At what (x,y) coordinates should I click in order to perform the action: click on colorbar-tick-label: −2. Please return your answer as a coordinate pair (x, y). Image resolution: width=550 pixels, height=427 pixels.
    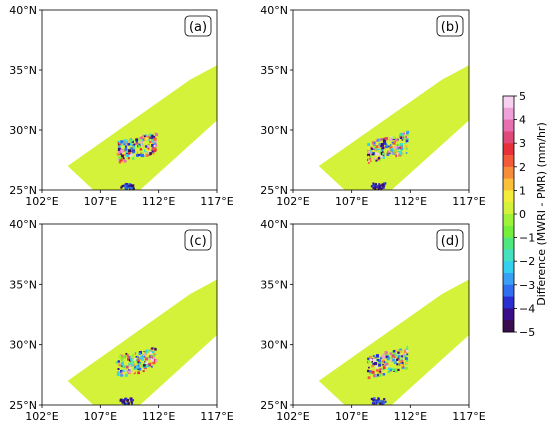
    Looking at the image, I should click on (527, 261).